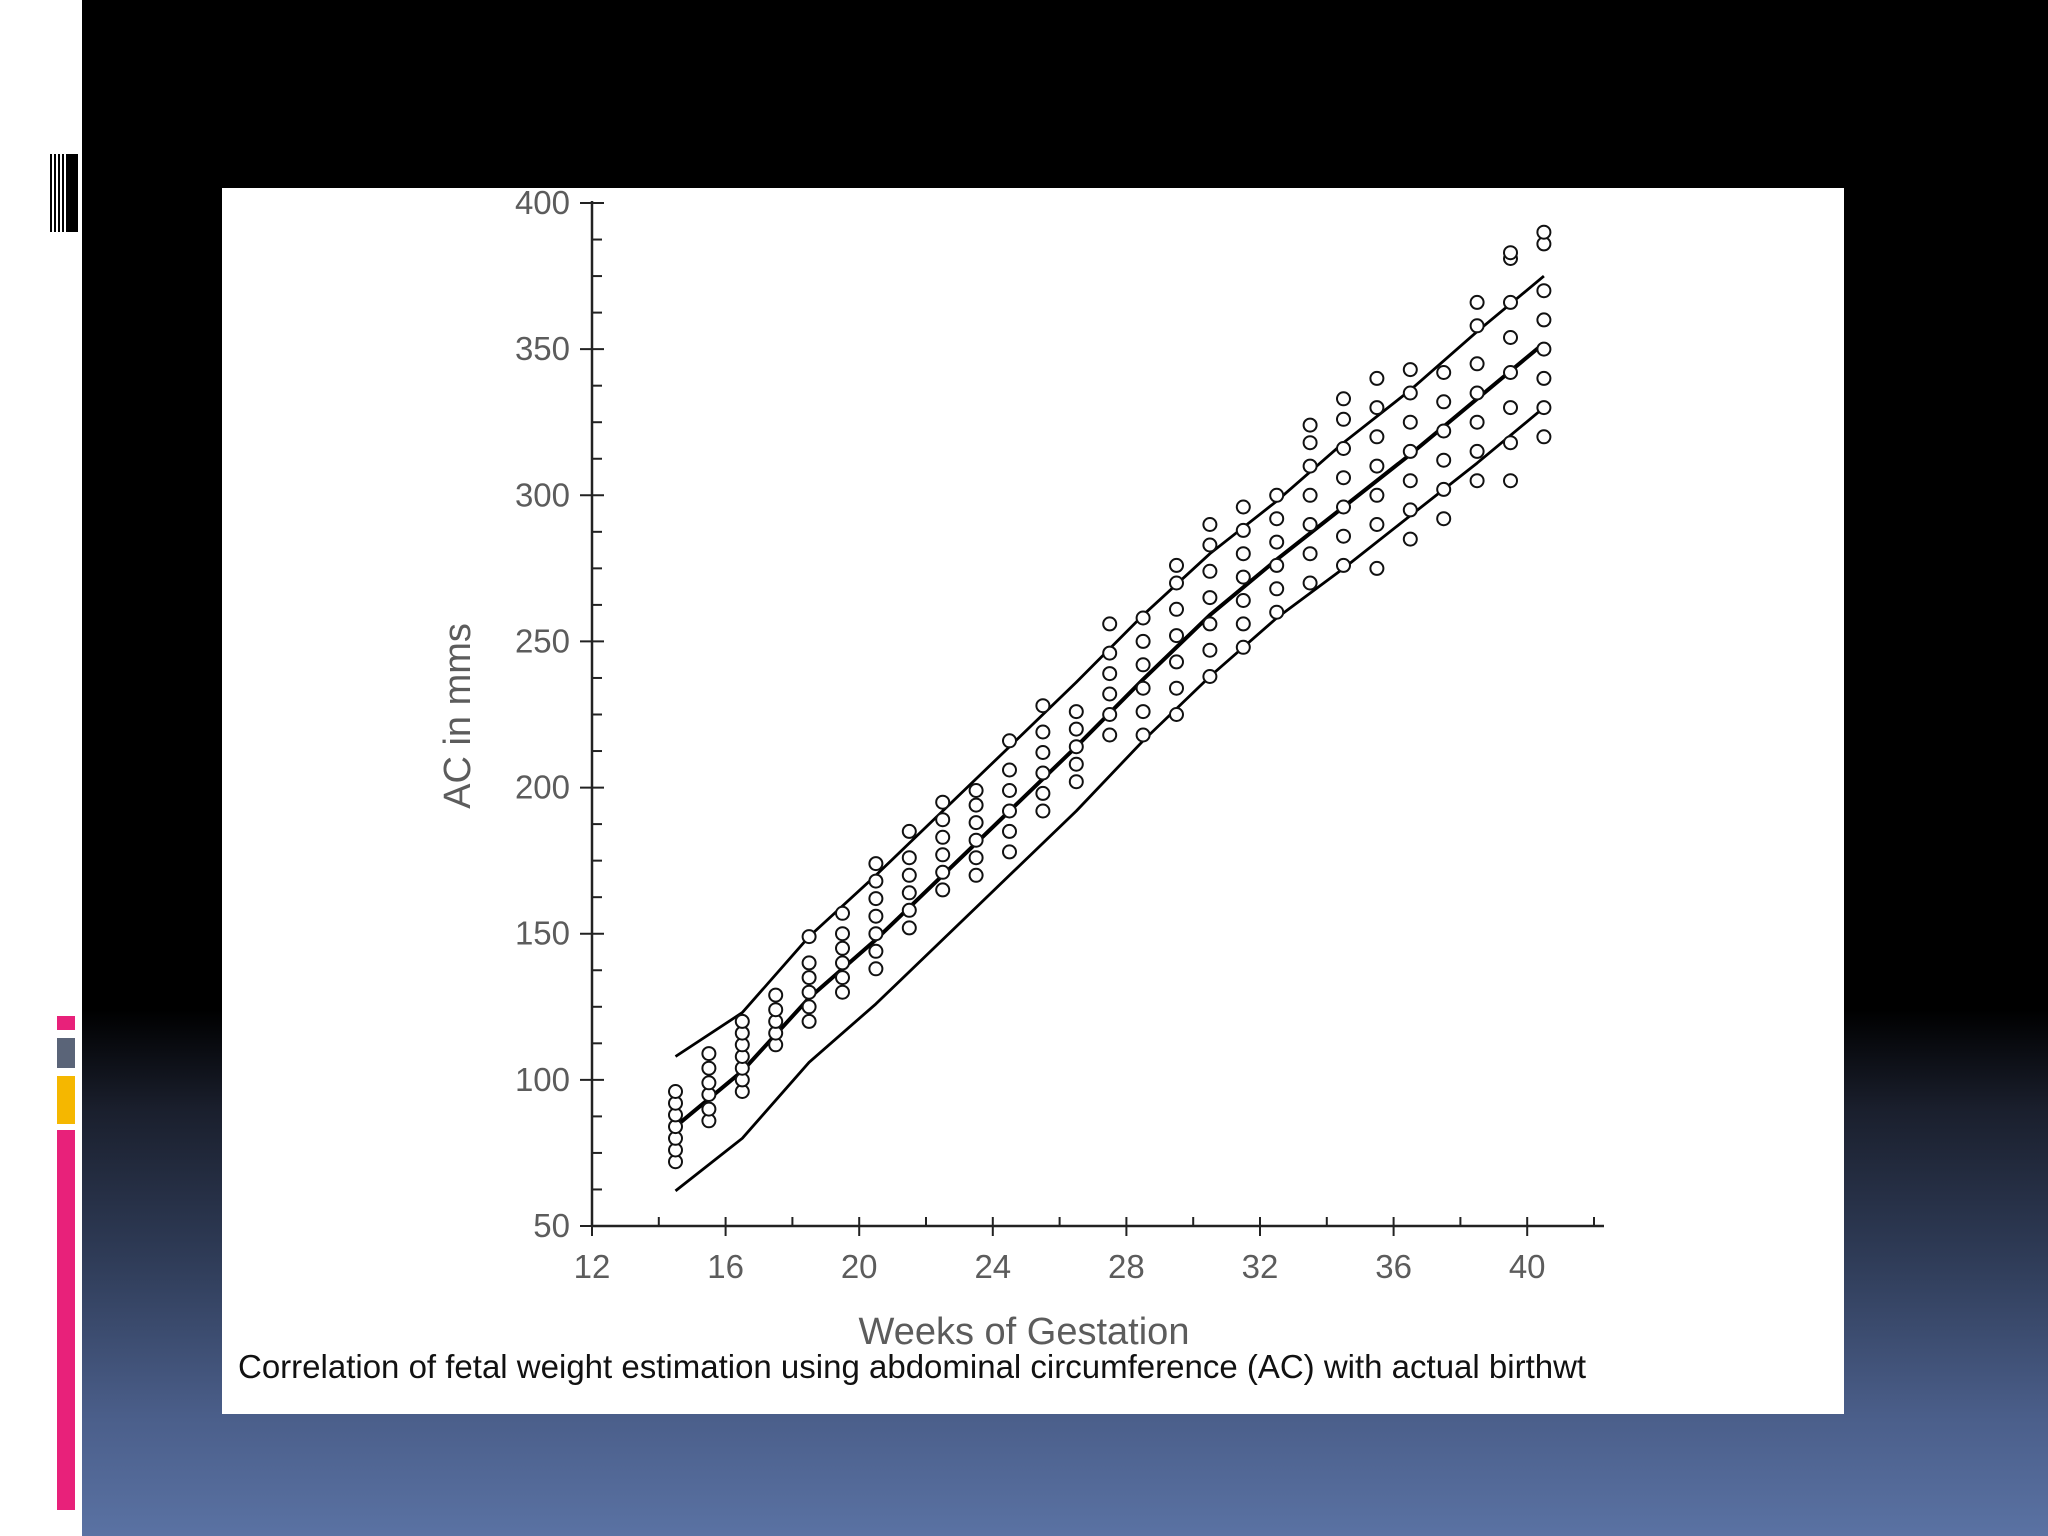  I want to click on y-tick-label: 200, so click(542, 787).